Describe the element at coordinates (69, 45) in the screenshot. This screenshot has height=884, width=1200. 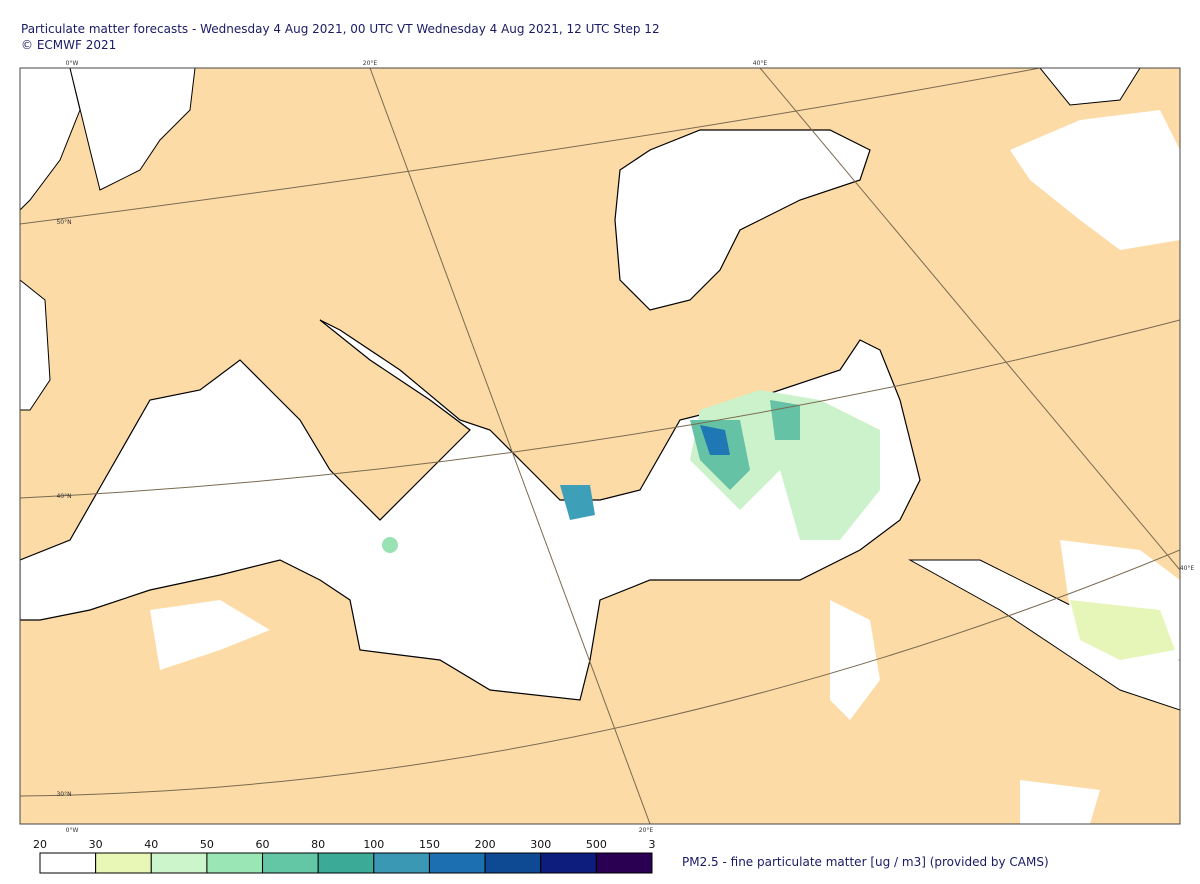
I see `copyright: © ECMWF 2021` at that location.